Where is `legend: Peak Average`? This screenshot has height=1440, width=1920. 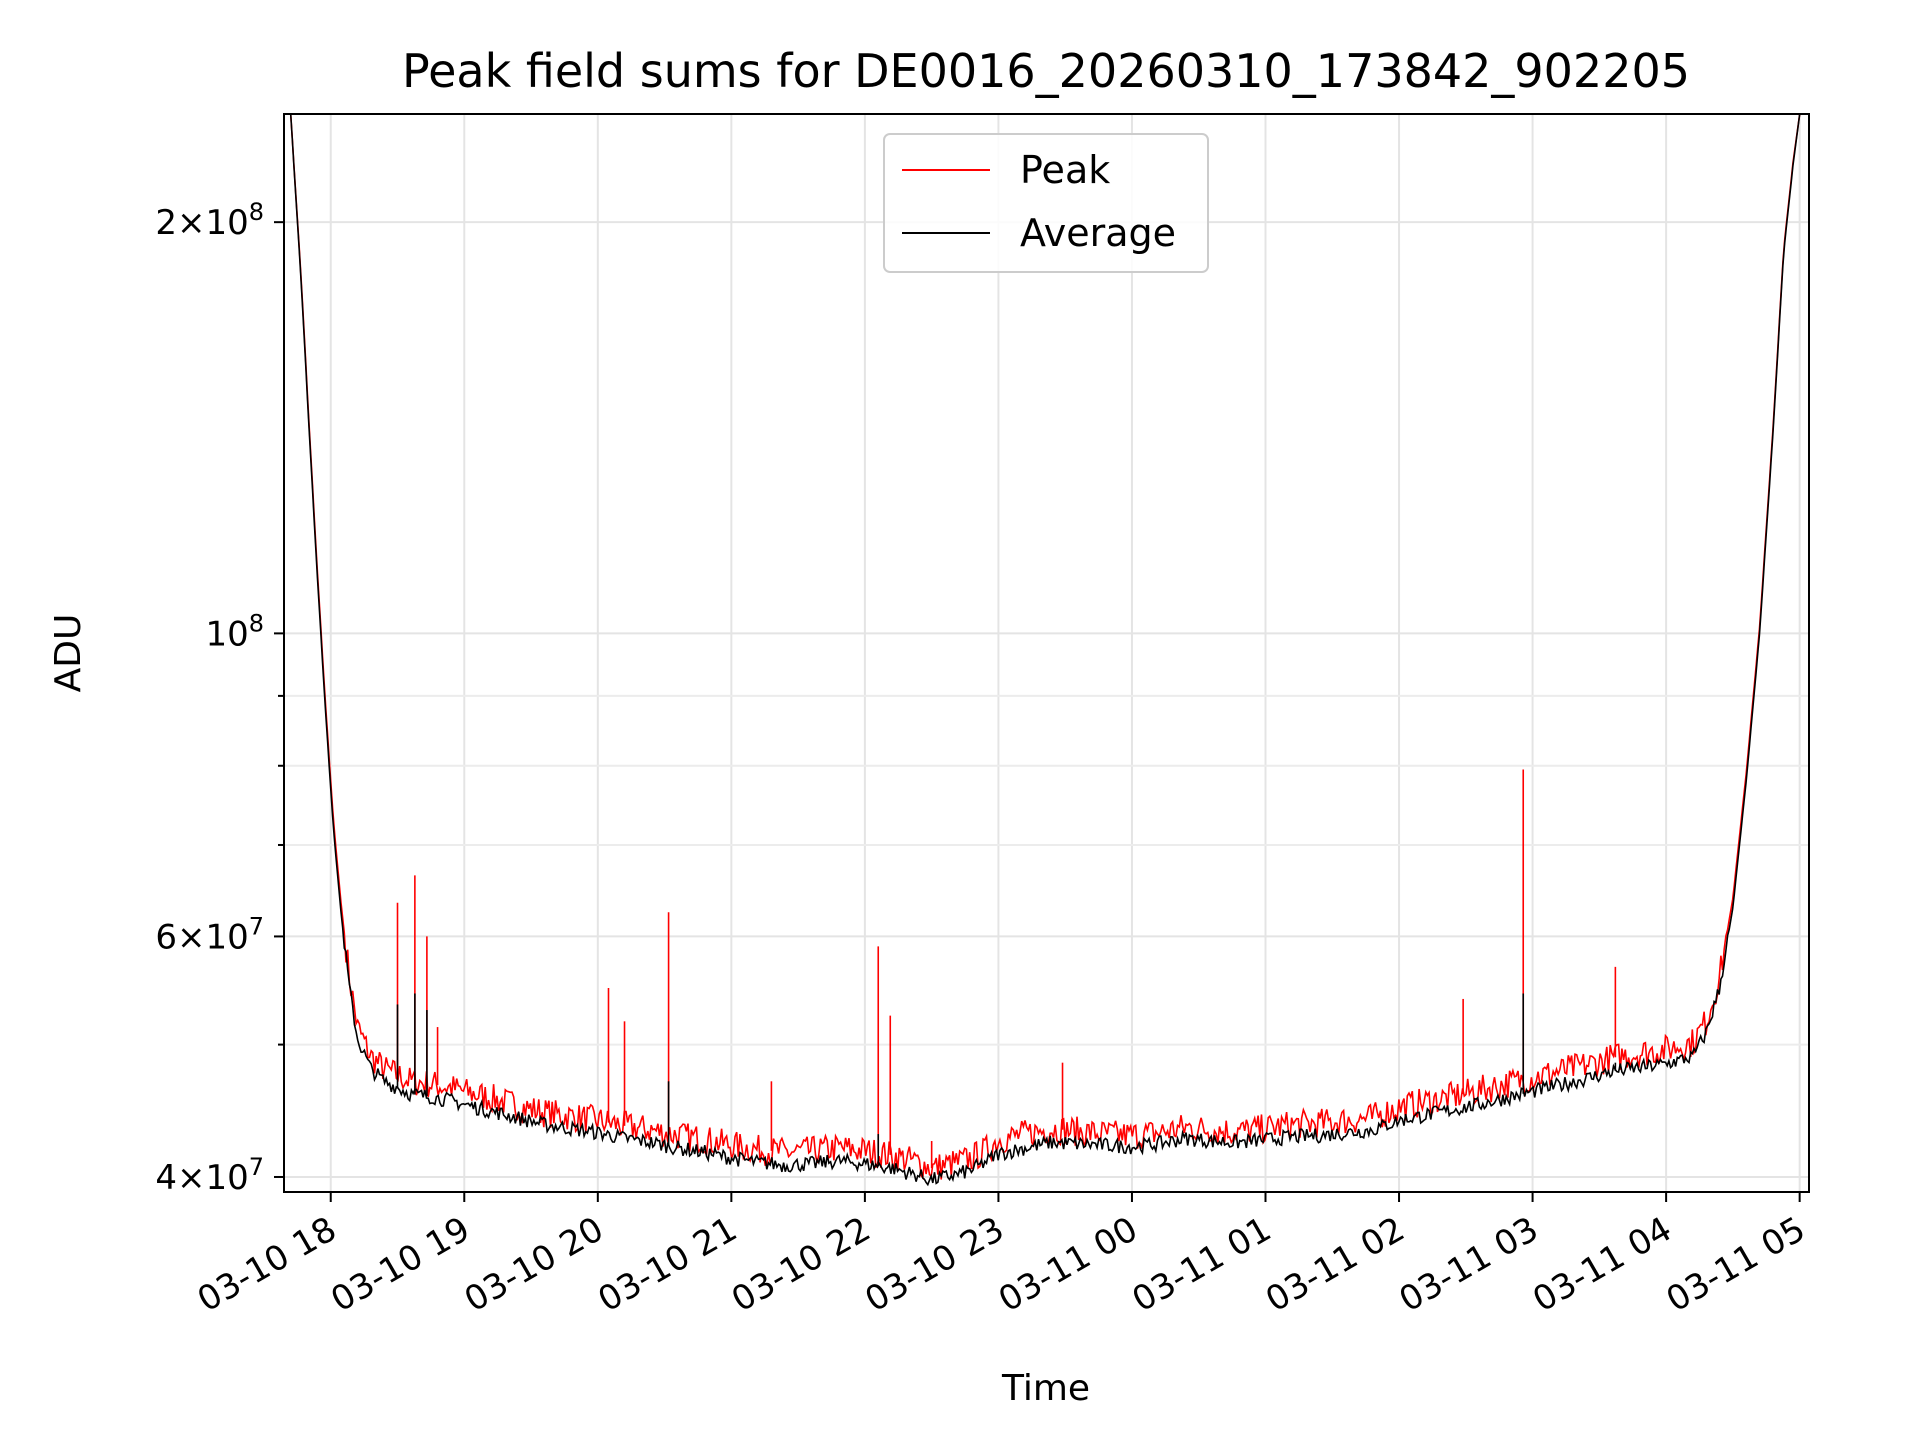
legend: Peak Average is located at coordinates (1046, 203).